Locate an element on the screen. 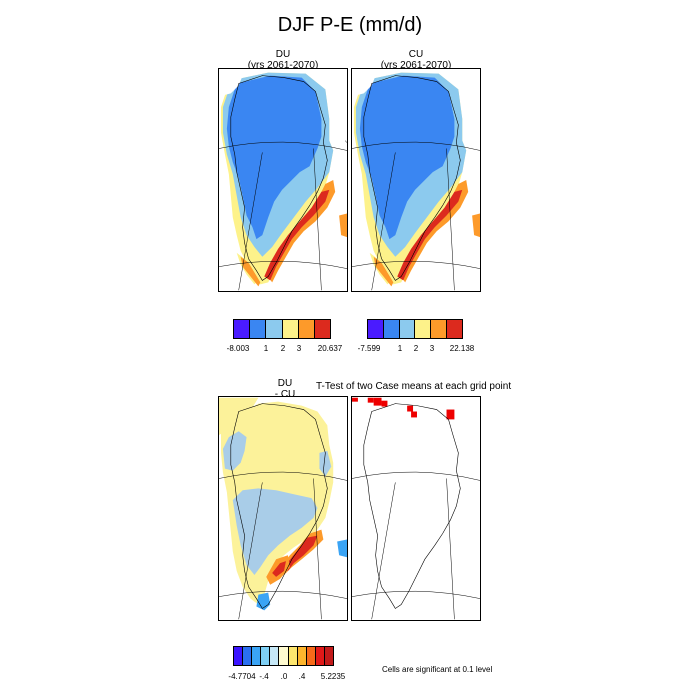 The width and height of the screenshot is (700, 700). colorbar-cu-label: -7.599 is located at coordinates (369, 348).